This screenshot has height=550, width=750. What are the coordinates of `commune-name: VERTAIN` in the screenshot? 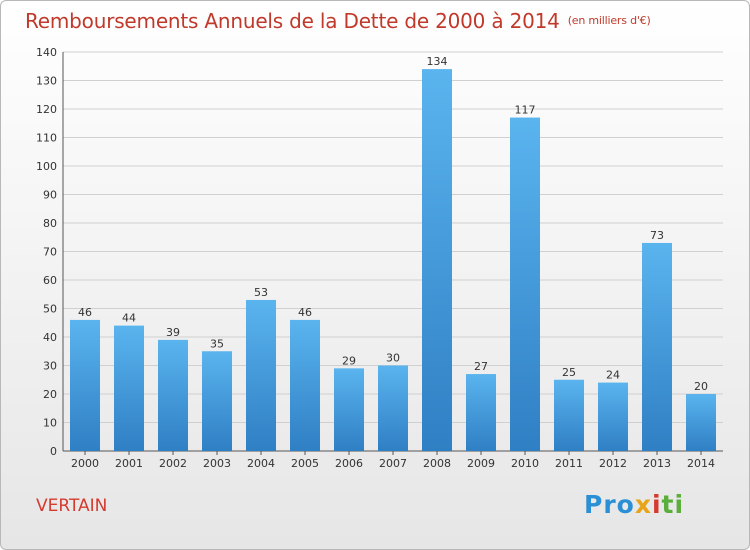 It's located at (72, 506).